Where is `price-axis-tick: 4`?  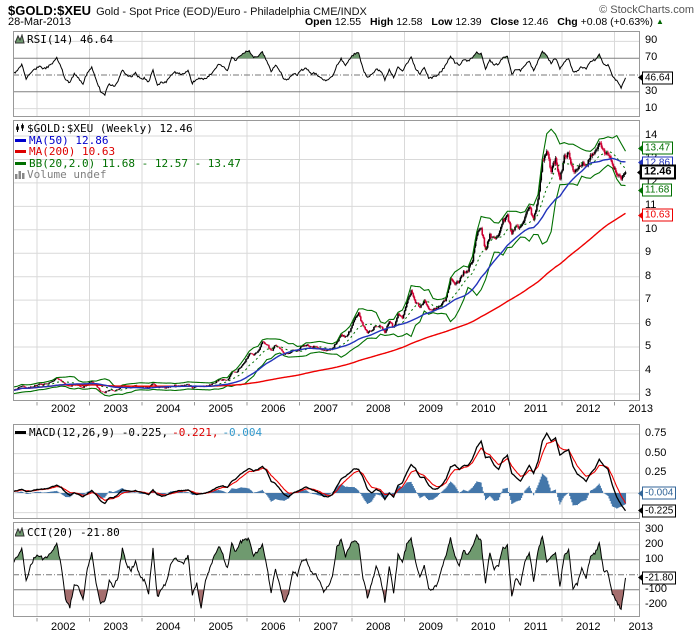 price-axis-tick: 4 is located at coordinates (648, 369).